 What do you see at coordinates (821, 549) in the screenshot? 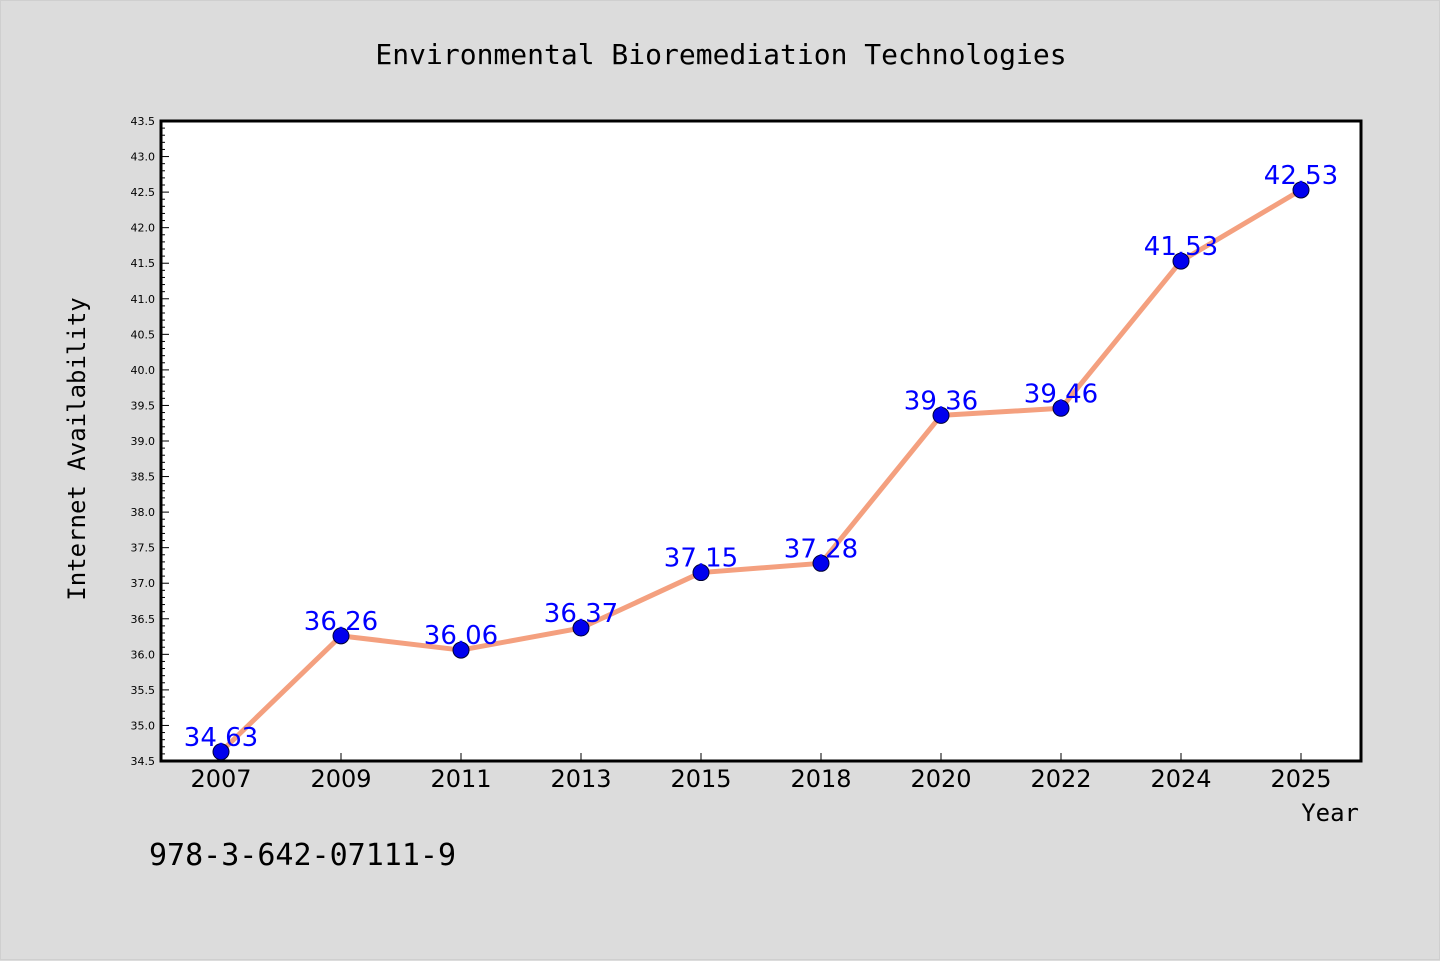
I see `data-value-label: 37.28` at bounding box center [821, 549].